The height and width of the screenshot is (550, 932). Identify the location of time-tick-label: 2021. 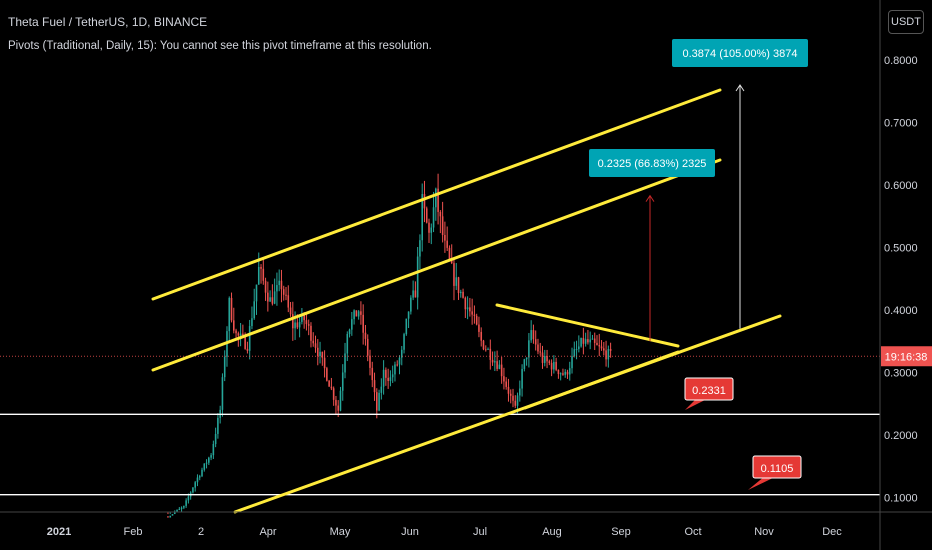
(59, 532).